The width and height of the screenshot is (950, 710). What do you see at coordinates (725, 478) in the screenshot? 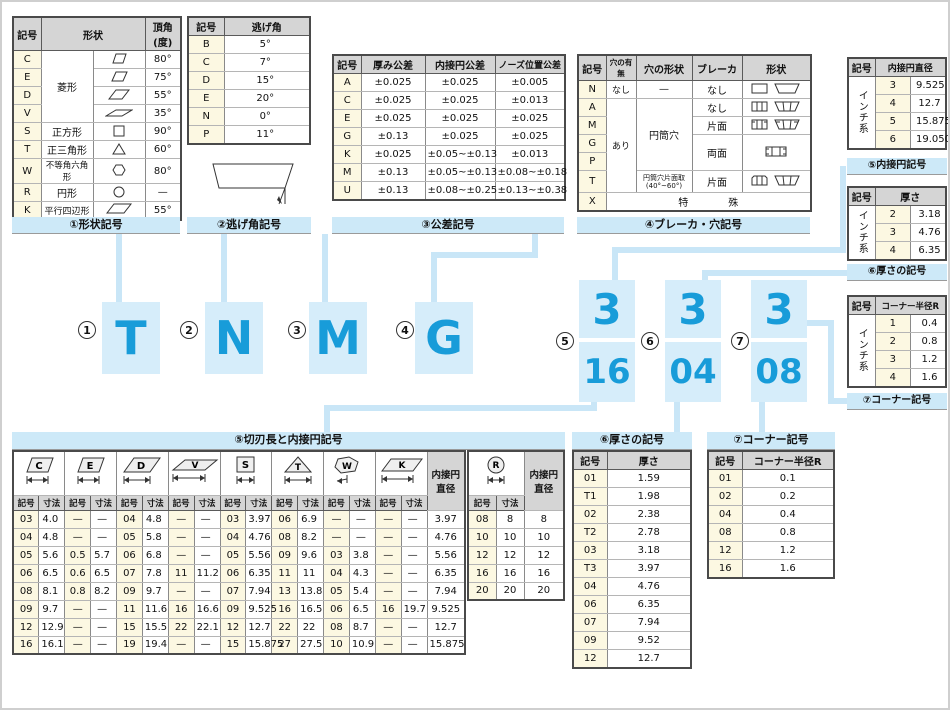
I see `table-cell: 01` at bounding box center [725, 478].